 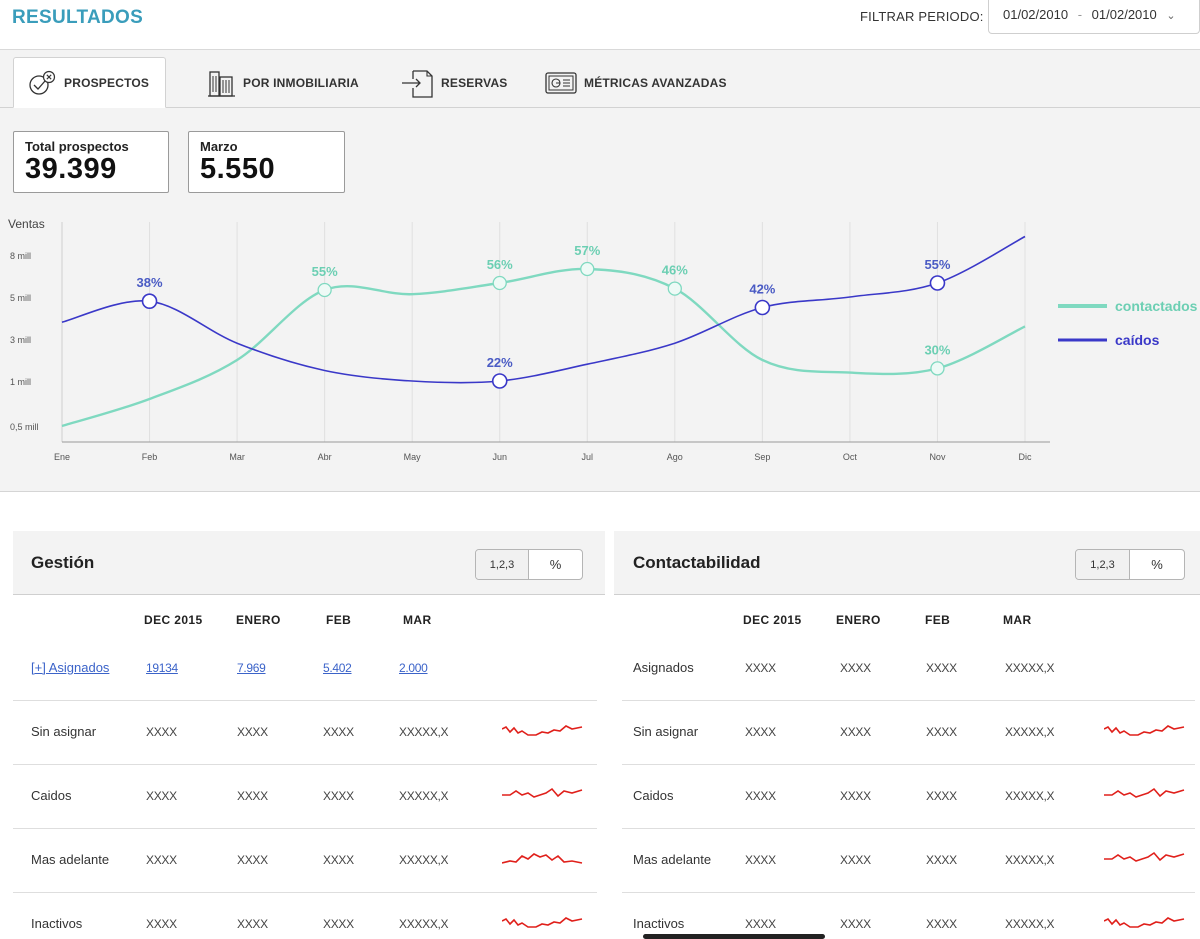 What do you see at coordinates (417, 620) in the screenshot?
I see `column-header: MAR` at bounding box center [417, 620].